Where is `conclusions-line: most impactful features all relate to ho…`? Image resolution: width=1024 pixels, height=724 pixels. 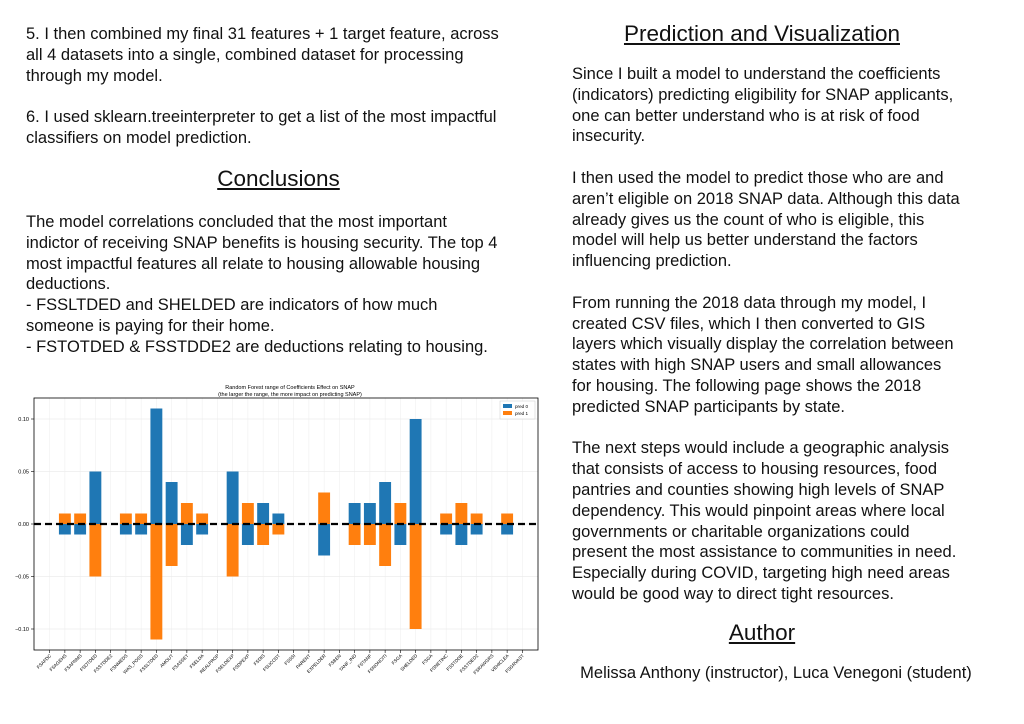
conclusions-line: most impactful features all relate to ho… is located at coordinates (253, 263).